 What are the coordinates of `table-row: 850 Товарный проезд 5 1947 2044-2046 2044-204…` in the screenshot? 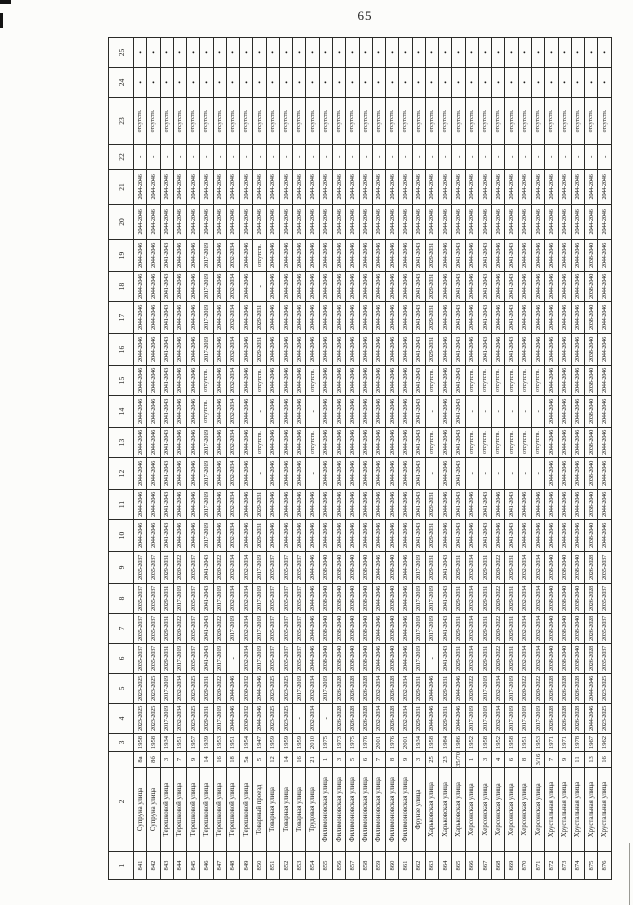 It's located at (259, 458).